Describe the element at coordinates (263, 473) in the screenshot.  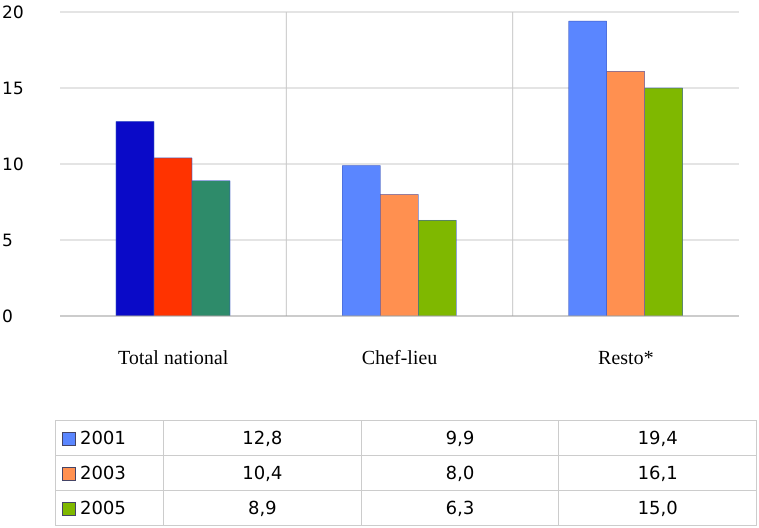
I see `data-label: 10,4` at that location.